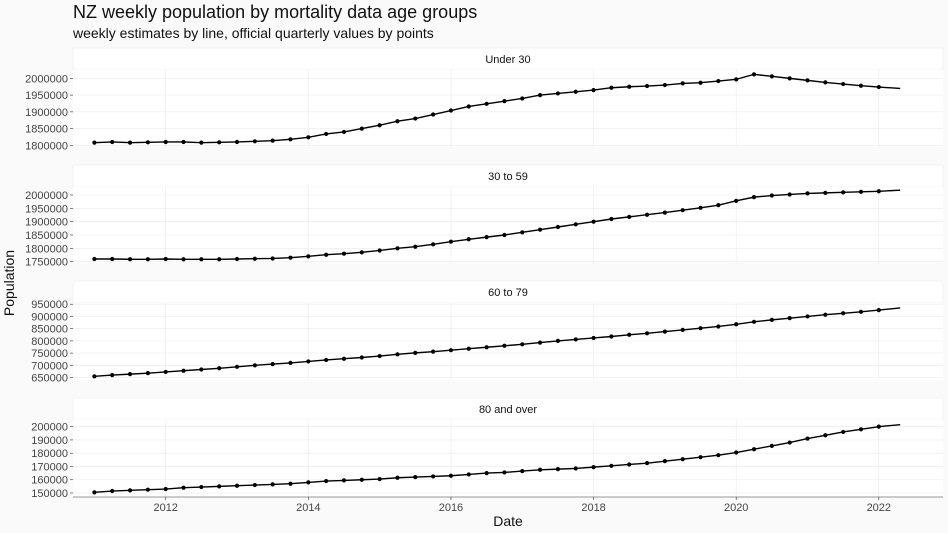 This screenshot has width=948, height=533. Describe the element at coordinates (451, 508) in the screenshot. I see `x-tick-label: 2016` at that location.